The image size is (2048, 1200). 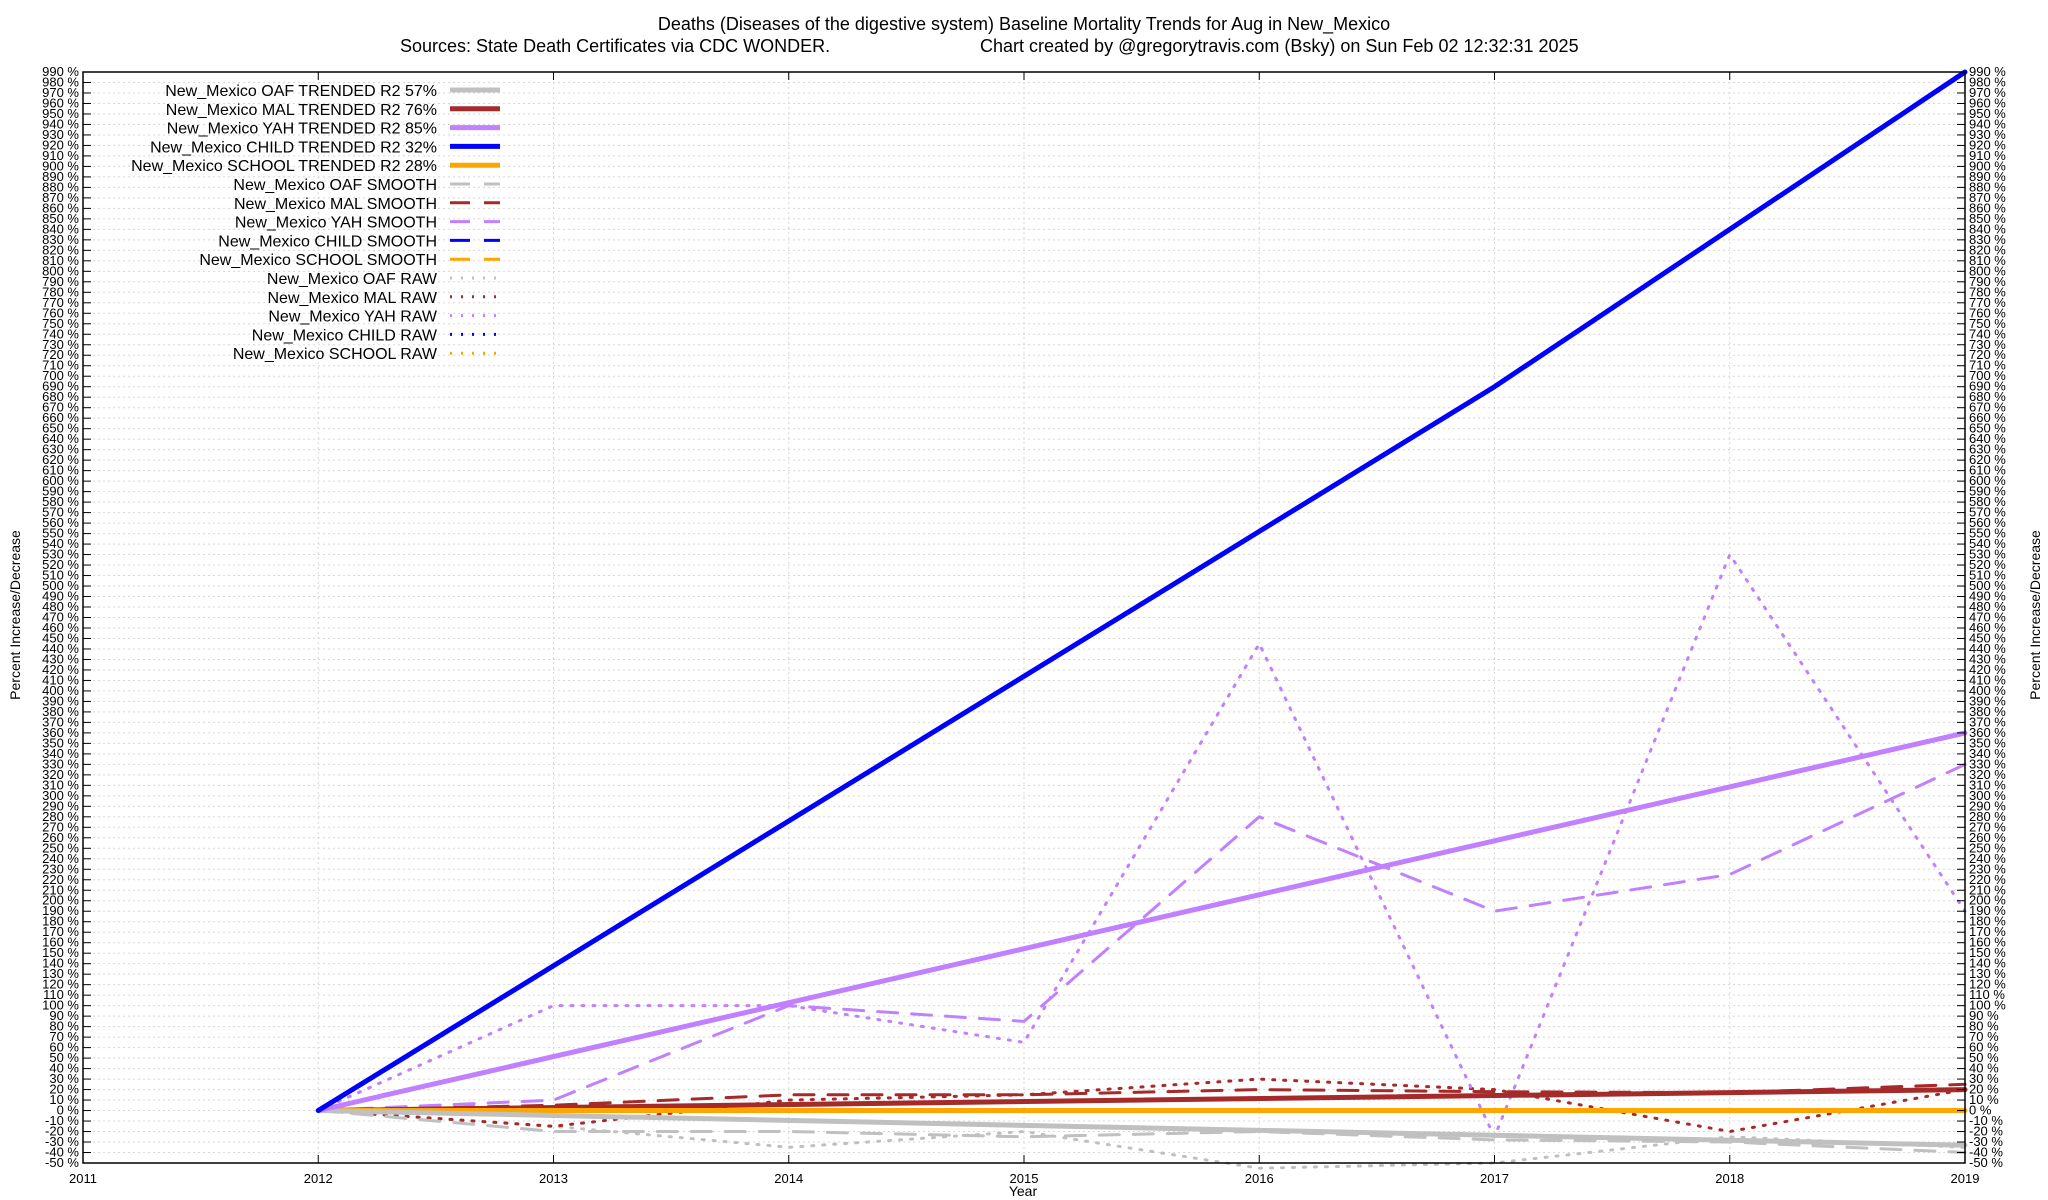 What do you see at coordinates (1987, 81) in the screenshot?
I see `y-tick-label-right: 980 %` at bounding box center [1987, 81].